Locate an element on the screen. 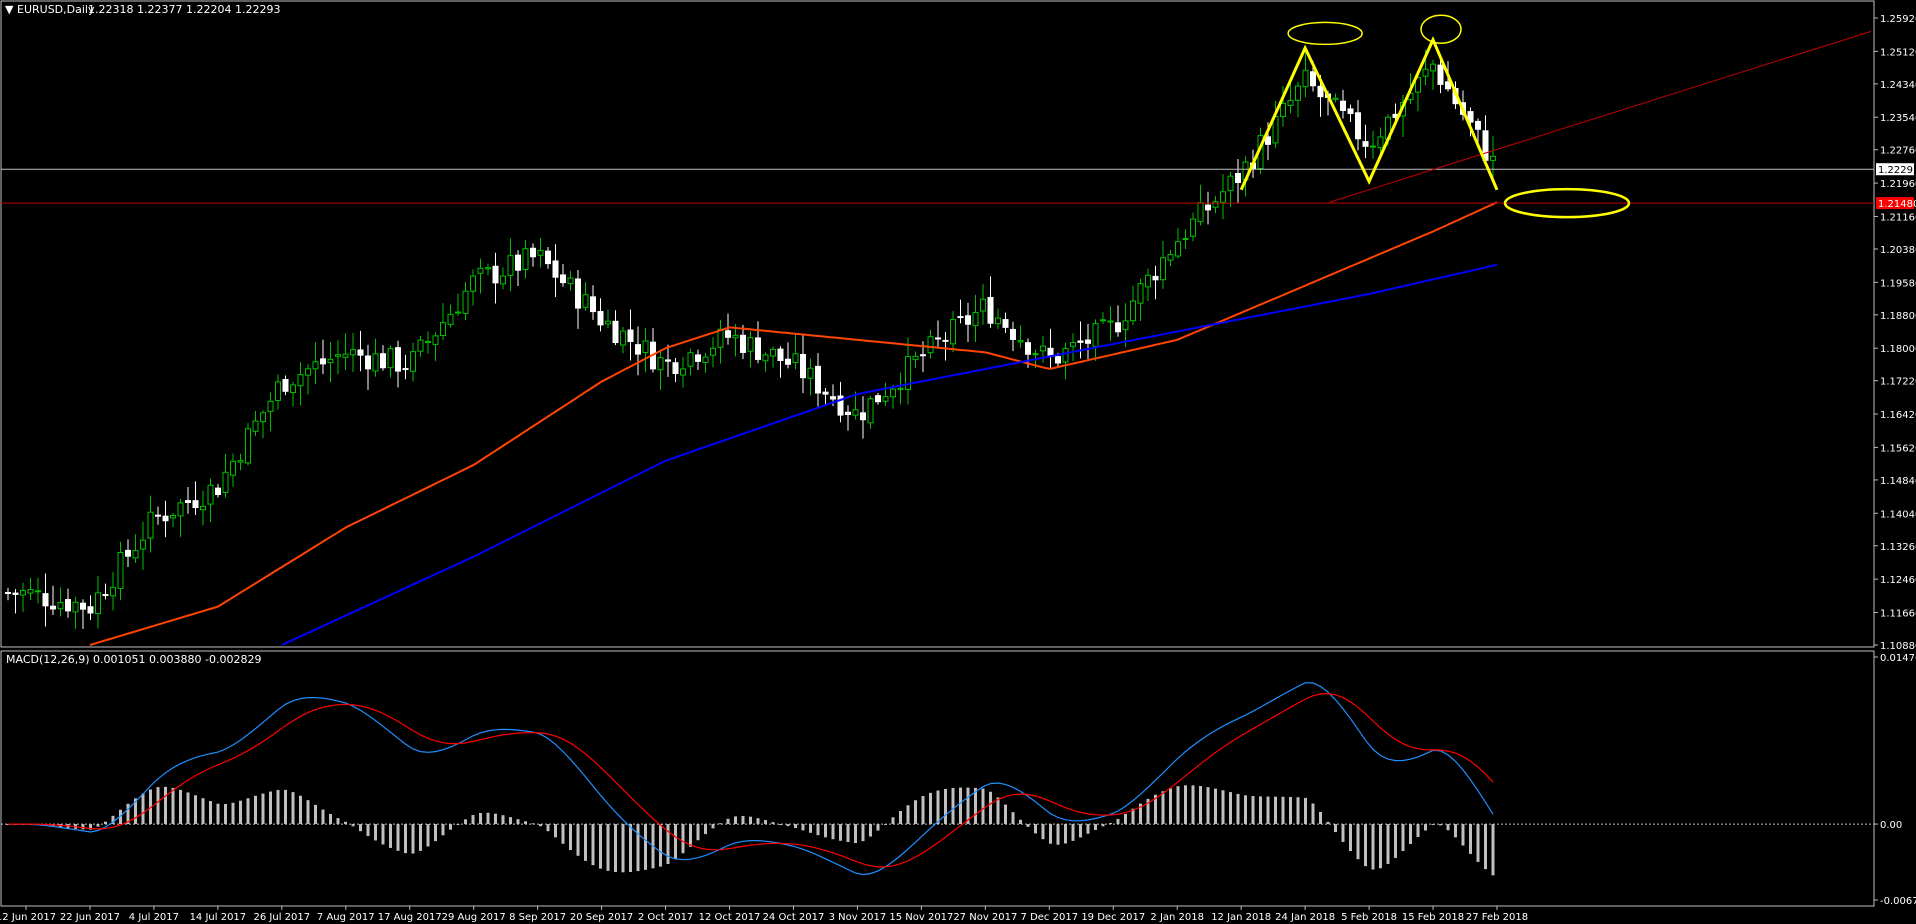 The height and width of the screenshot is (924, 1916). y-tick-label: 1.18000 is located at coordinates (1898, 349).